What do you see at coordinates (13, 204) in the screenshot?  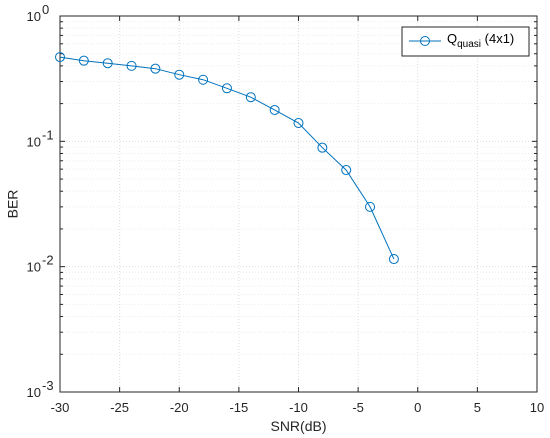 I see `y-axis-label: BER` at bounding box center [13, 204].